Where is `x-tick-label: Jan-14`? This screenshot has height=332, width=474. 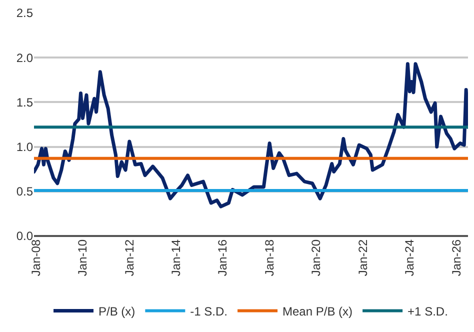 x-tick-label: Jan-14 is located at coordinates (176, 257).